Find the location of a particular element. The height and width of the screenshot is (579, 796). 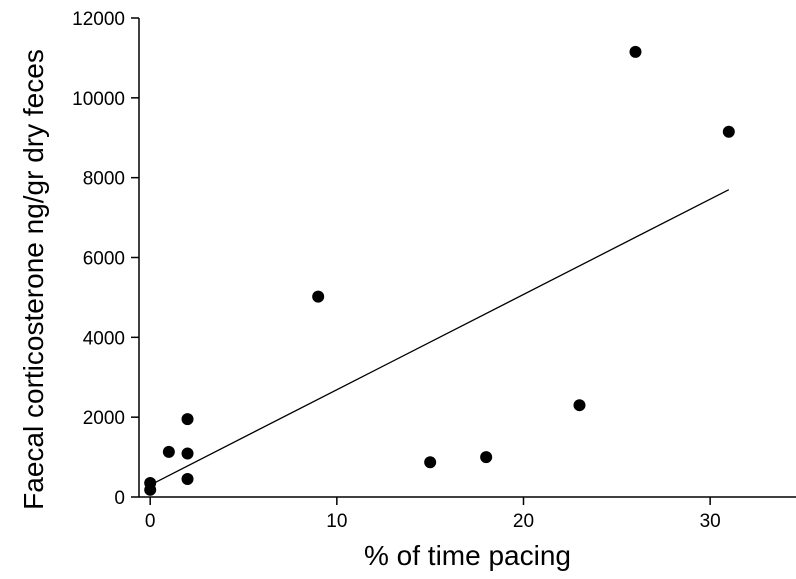

y-tick-label: 12000 is located at coordinates (98, 19).